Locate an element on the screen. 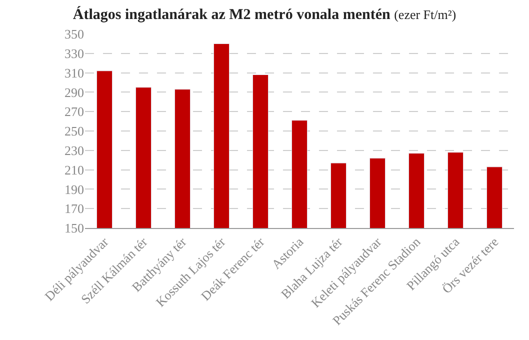 The image size is (529, 340). y-tick-label: 210 is located at coordinates (74, 170).